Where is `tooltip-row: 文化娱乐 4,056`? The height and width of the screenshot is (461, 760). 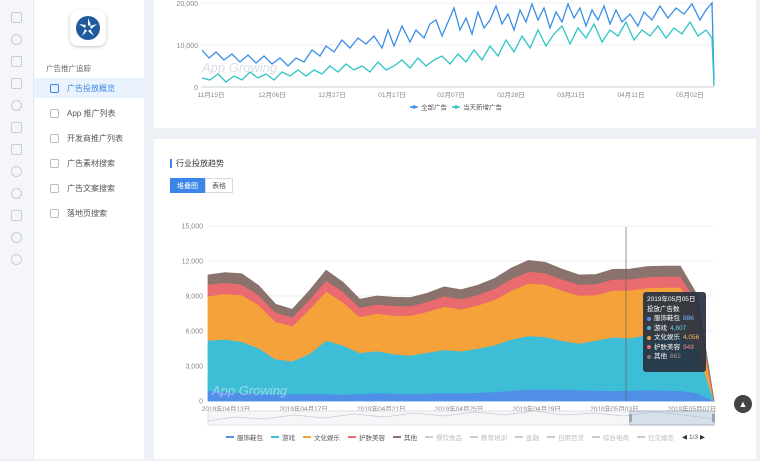
tooltip-row: 文化娱乐 4,056 is located at coordinates (674, 338).